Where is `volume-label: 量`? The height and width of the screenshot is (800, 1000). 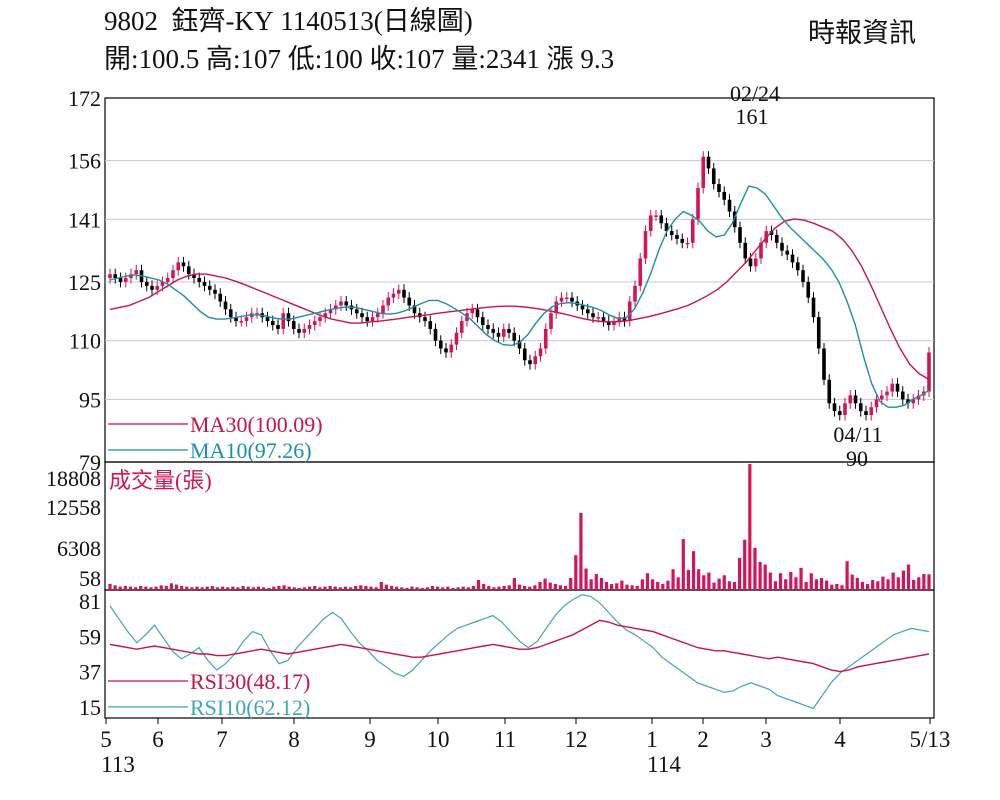 volume-label: 量 is located at coordinates (465, 59).